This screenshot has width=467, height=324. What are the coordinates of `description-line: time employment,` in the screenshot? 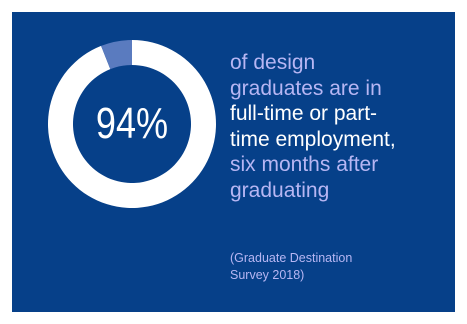 It's located at (337, 140).